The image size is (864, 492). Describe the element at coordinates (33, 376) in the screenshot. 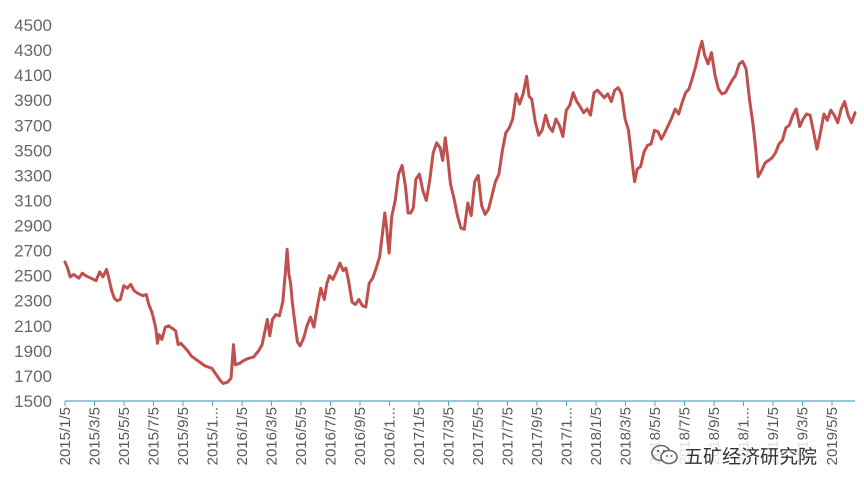

I see `y-tick-label: 1700` at that location.